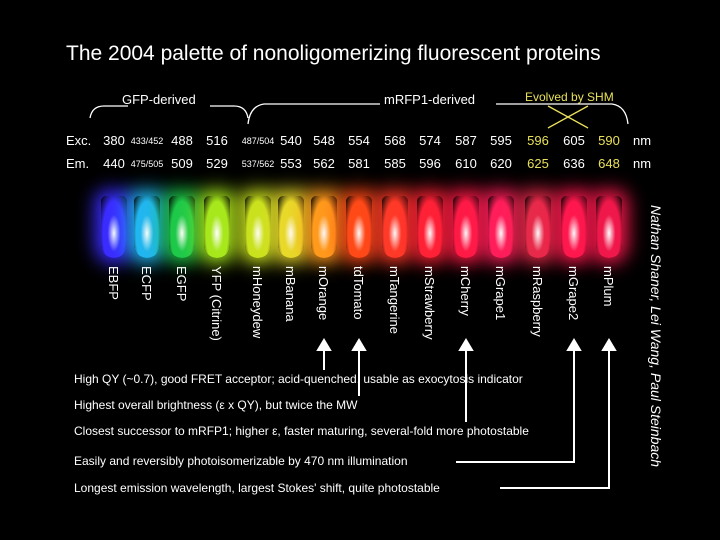 This screenshot has width=720, height=540. Describe the element at coordinates (430, 99) in the screenshot. I see `mrfp-derived-label: mRFP1-derived` at that location.